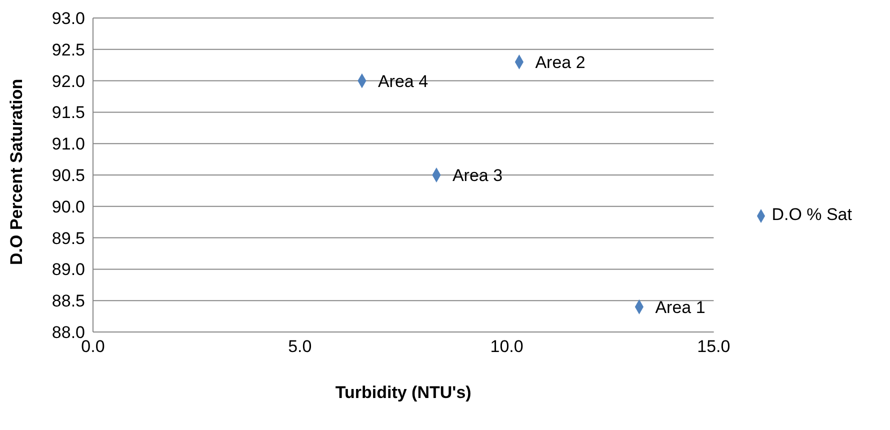 This screenshot has height=430, width=890. Describe the element at coordinates (477, 176) in the screenshot. I see `annotation: Area 3` at that location.